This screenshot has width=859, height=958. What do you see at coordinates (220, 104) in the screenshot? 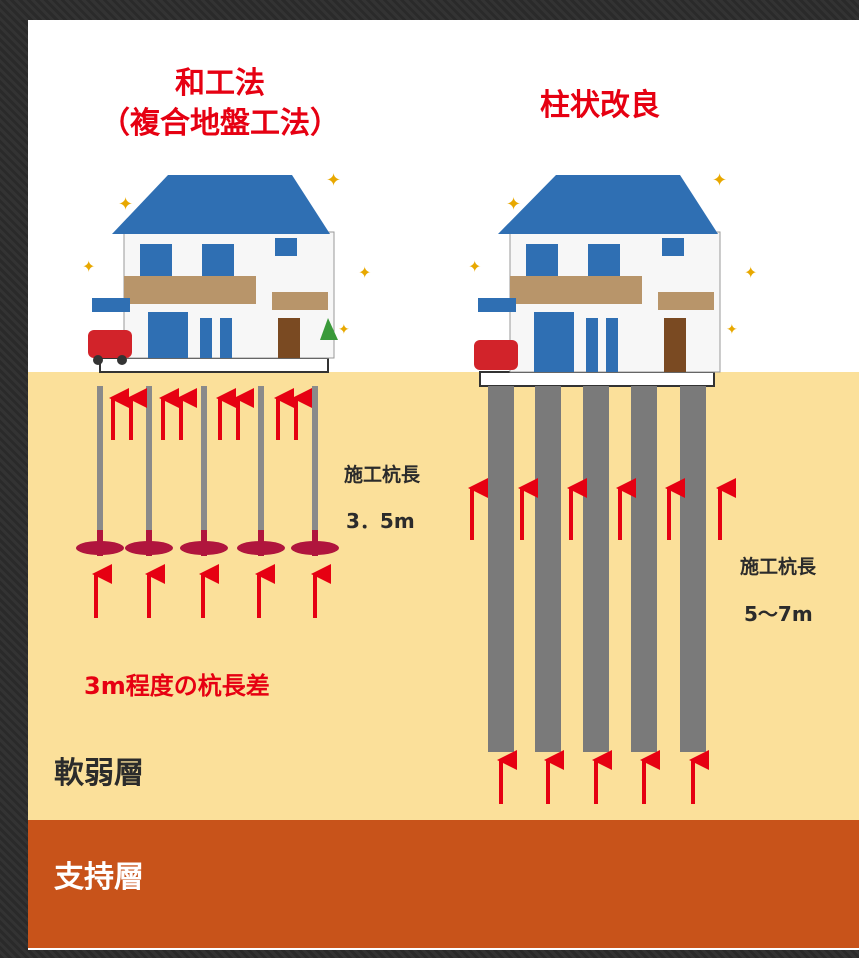
I see `left-method-title: 和工法 （複合地盤工法）` at bounding box center [220, 104].